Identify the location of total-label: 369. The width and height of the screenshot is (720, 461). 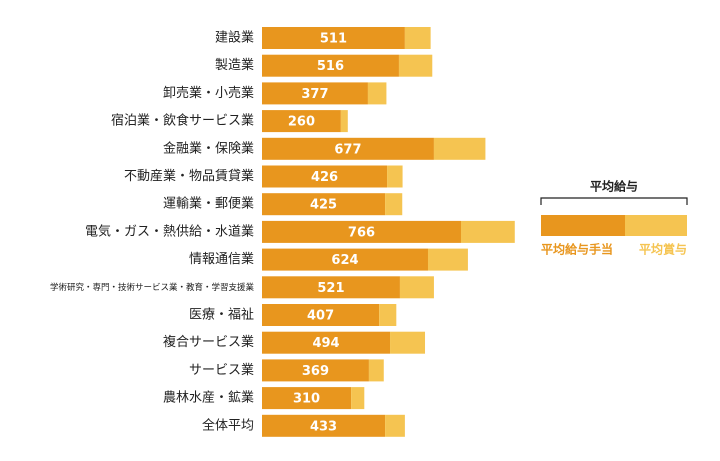
(315, 371).